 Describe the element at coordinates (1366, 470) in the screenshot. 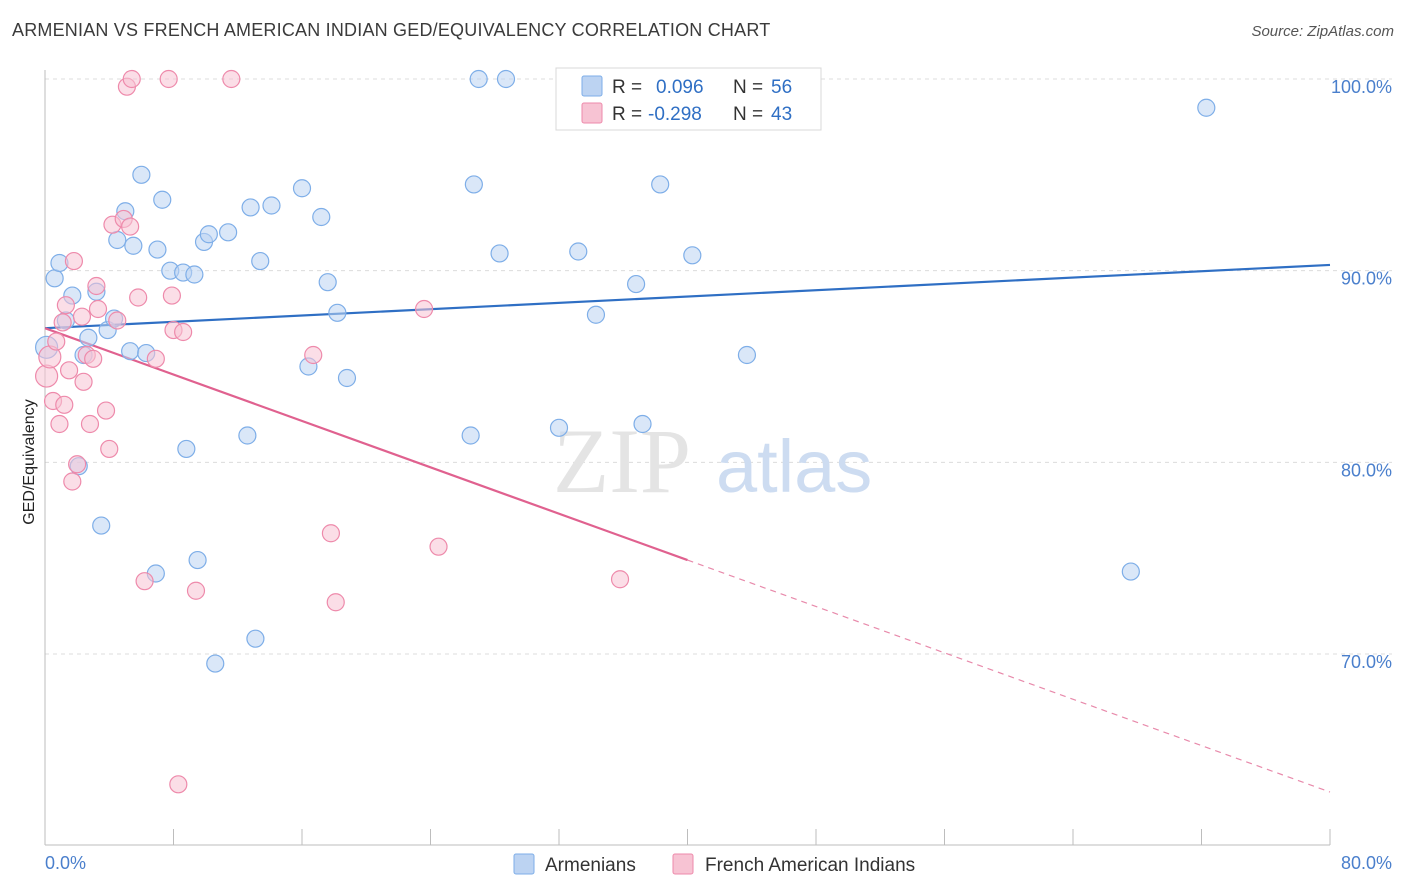

I see `y-tick-label: 80.0%` at that location.